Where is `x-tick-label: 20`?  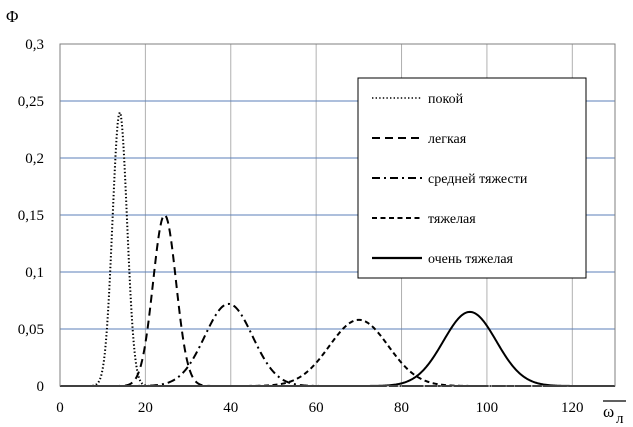 x-tick-label: 20 is located at coordinates (145, 408).